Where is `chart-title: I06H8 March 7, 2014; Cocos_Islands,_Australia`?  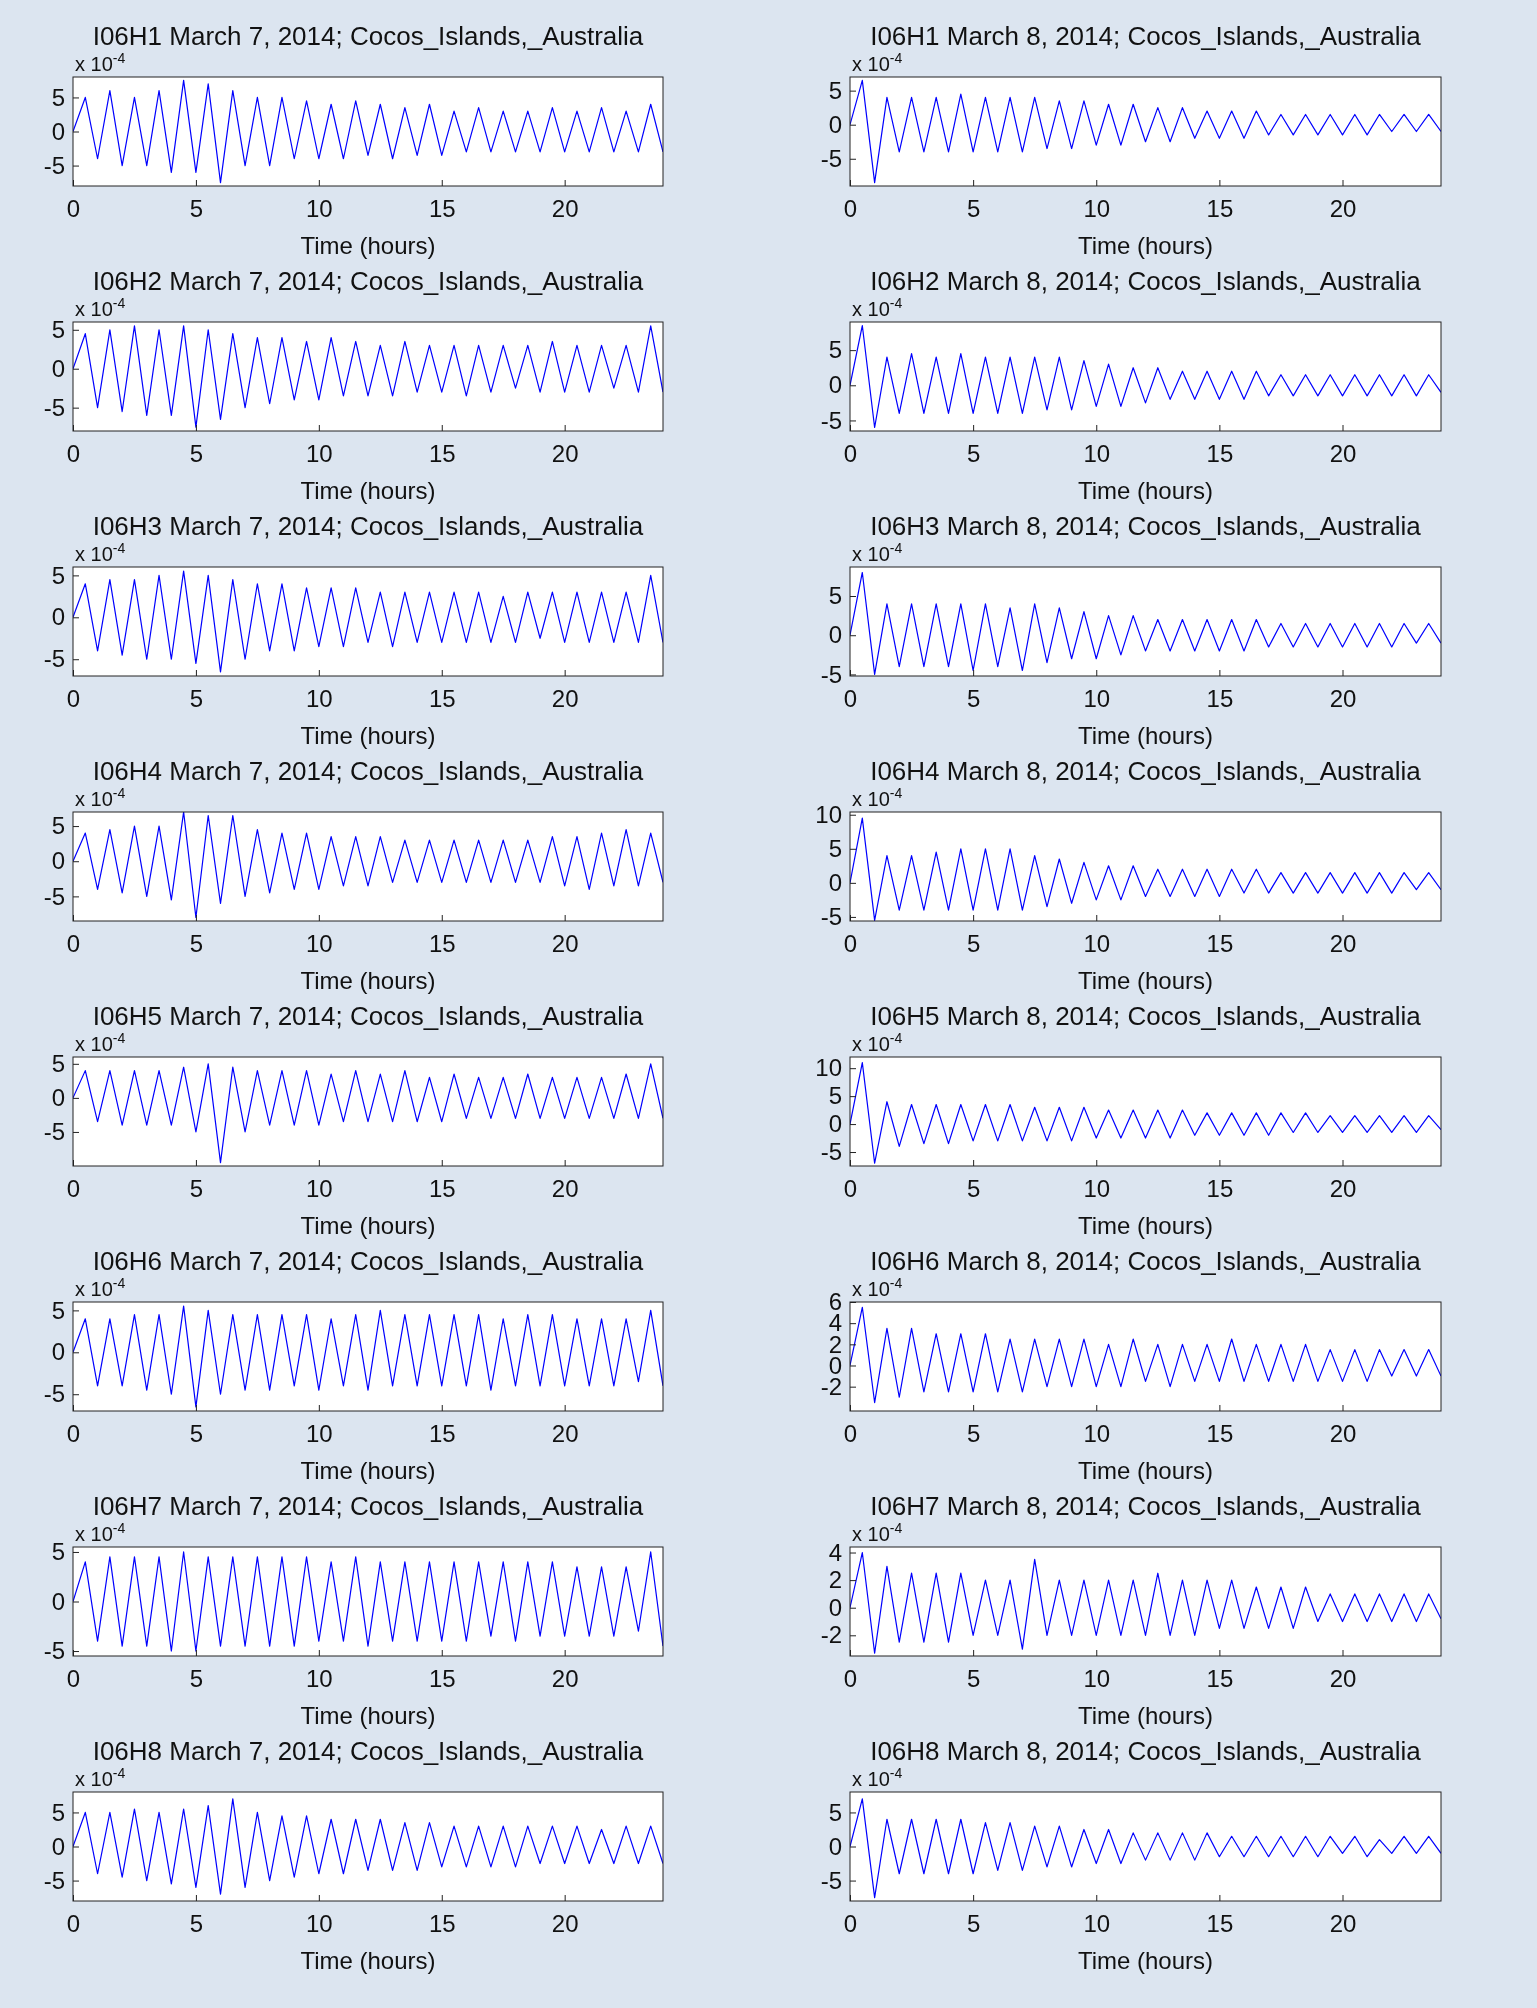 chart-title: I06H8 March 7, 2014; Cocos_Islands,_Australia is located at coordinates (368, 1751).